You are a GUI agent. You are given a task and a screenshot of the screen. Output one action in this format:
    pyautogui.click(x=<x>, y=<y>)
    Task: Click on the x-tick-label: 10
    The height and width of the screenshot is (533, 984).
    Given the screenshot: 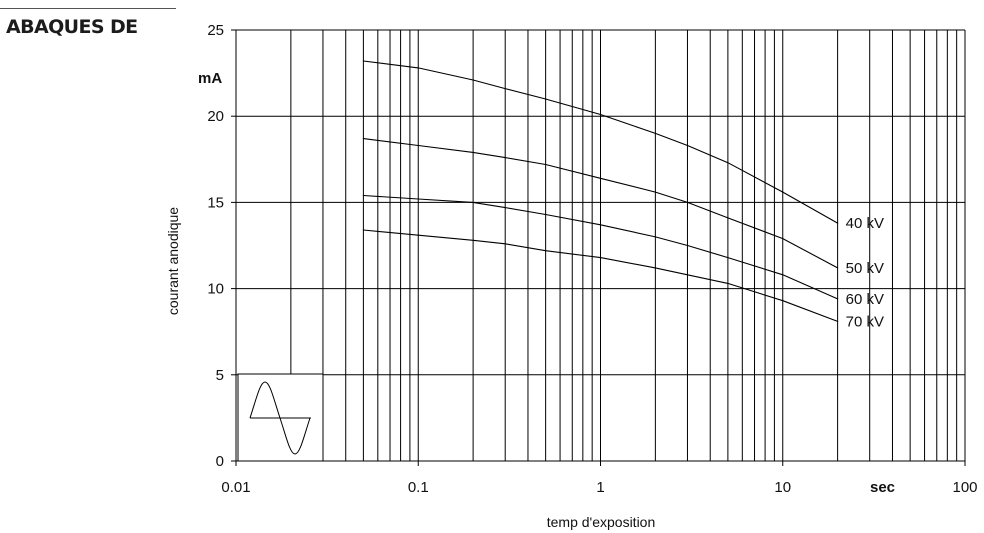 What is the action you would take?
    pyautogui.click(x=782, y=487)
    